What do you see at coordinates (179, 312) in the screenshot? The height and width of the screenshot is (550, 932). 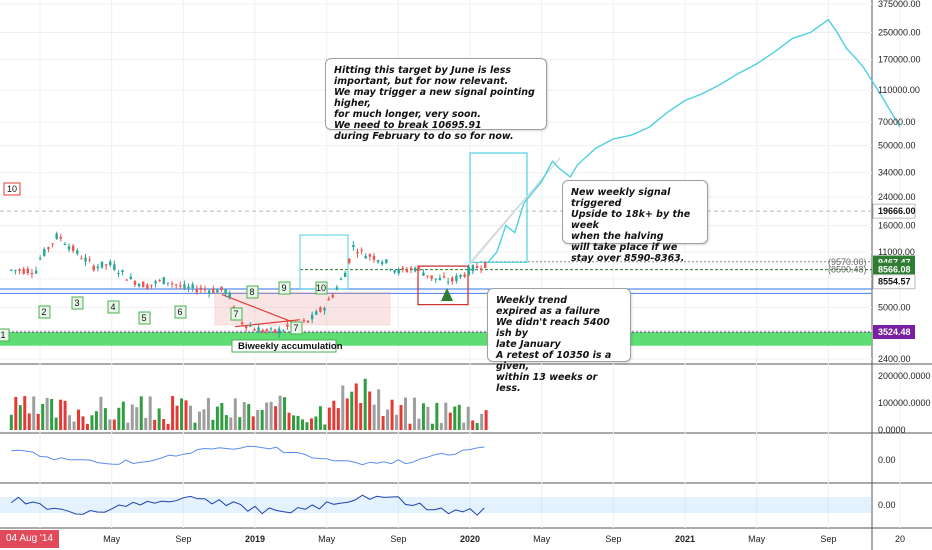 I see `sequence-label: 6` at bounding box center [179, 312].